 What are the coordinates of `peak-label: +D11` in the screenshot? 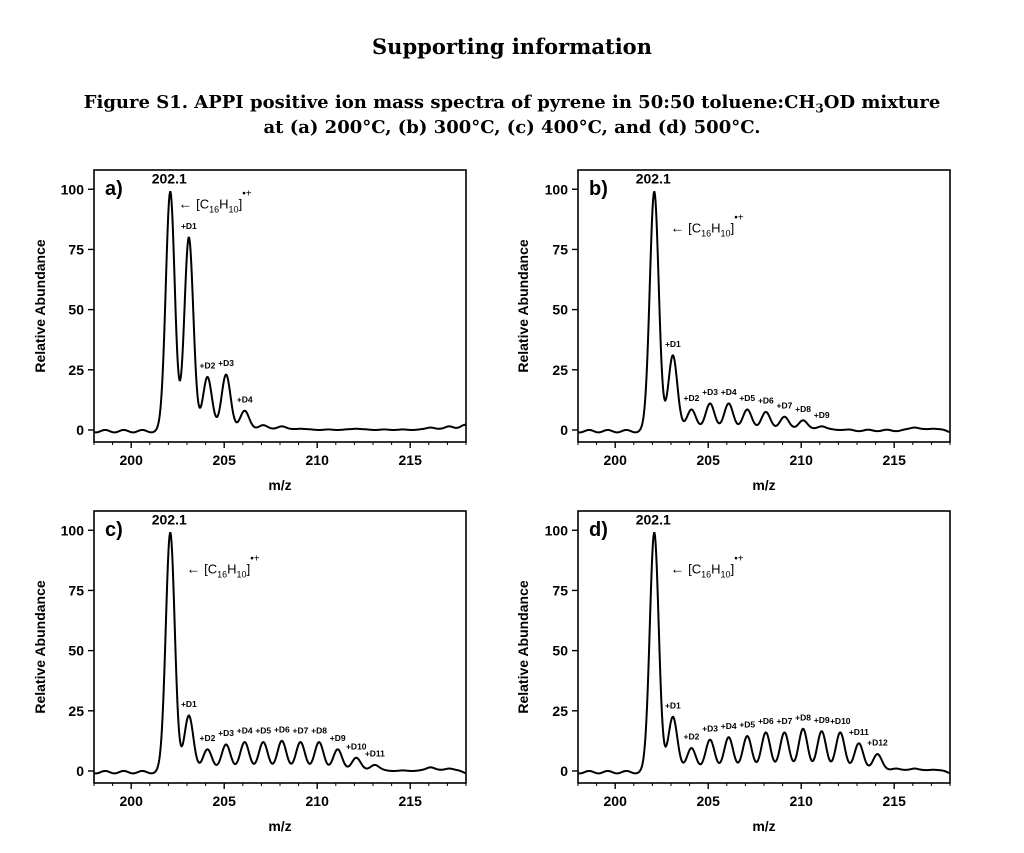 It's located at (859, 732).